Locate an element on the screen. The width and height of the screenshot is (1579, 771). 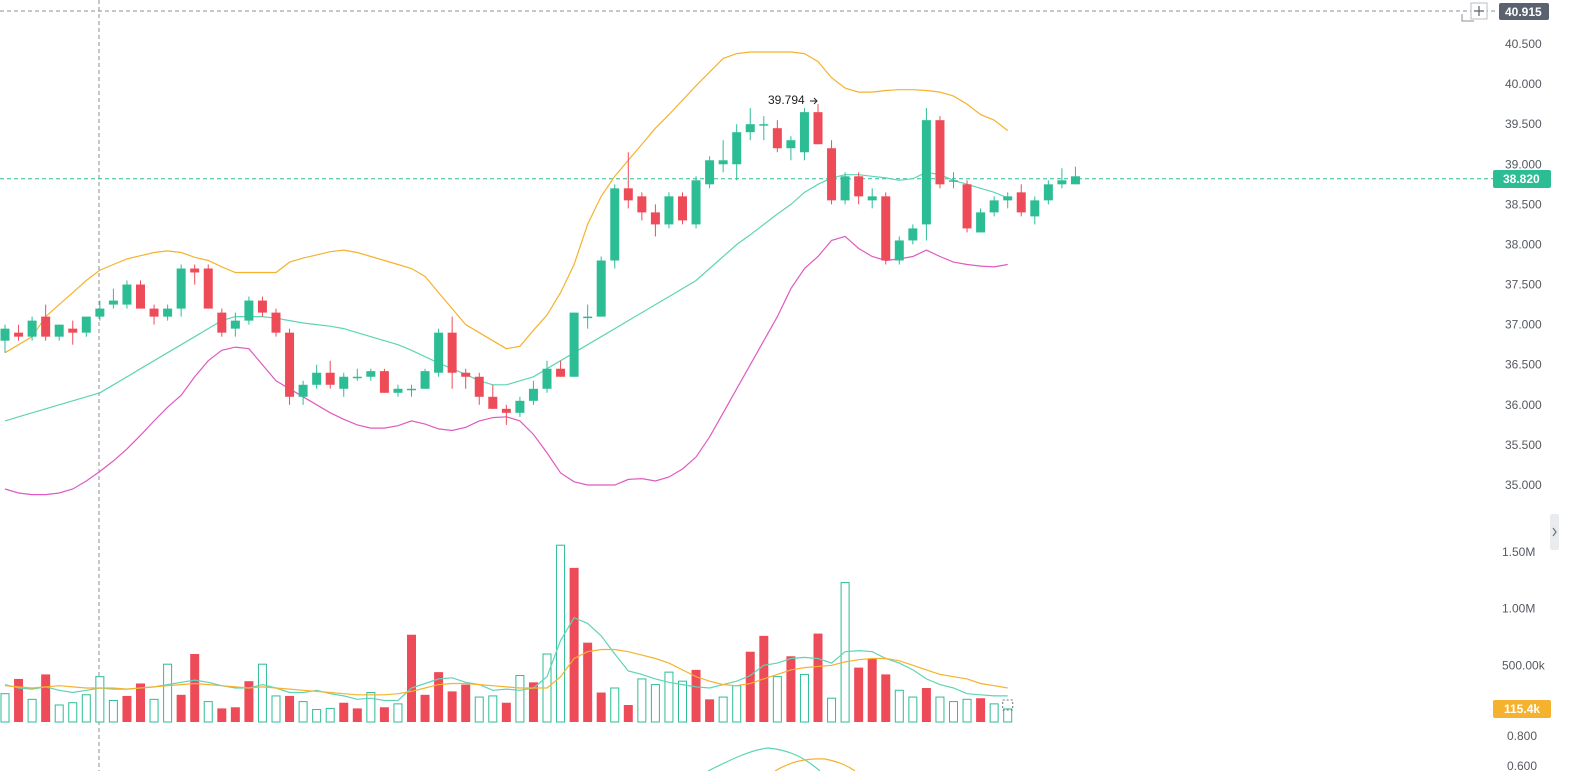
price-tick-label: 39.000 is located at coordinates (1523, 164).